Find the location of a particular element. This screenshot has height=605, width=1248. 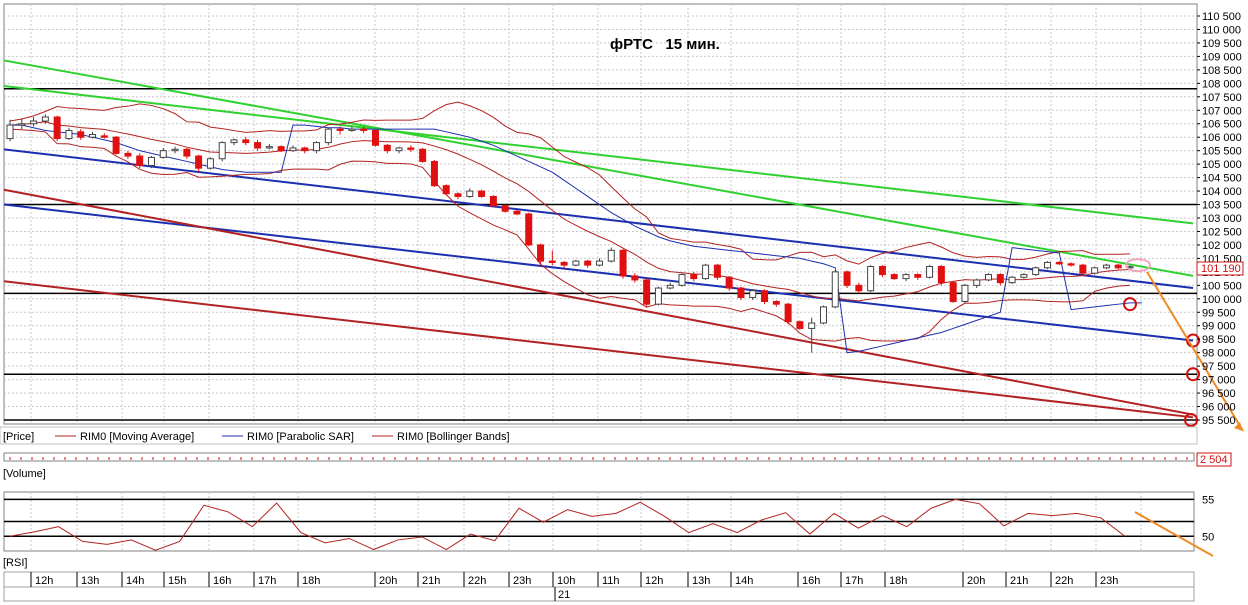

price-tick-label: 99 500 is located at coordinates (1219, 313).